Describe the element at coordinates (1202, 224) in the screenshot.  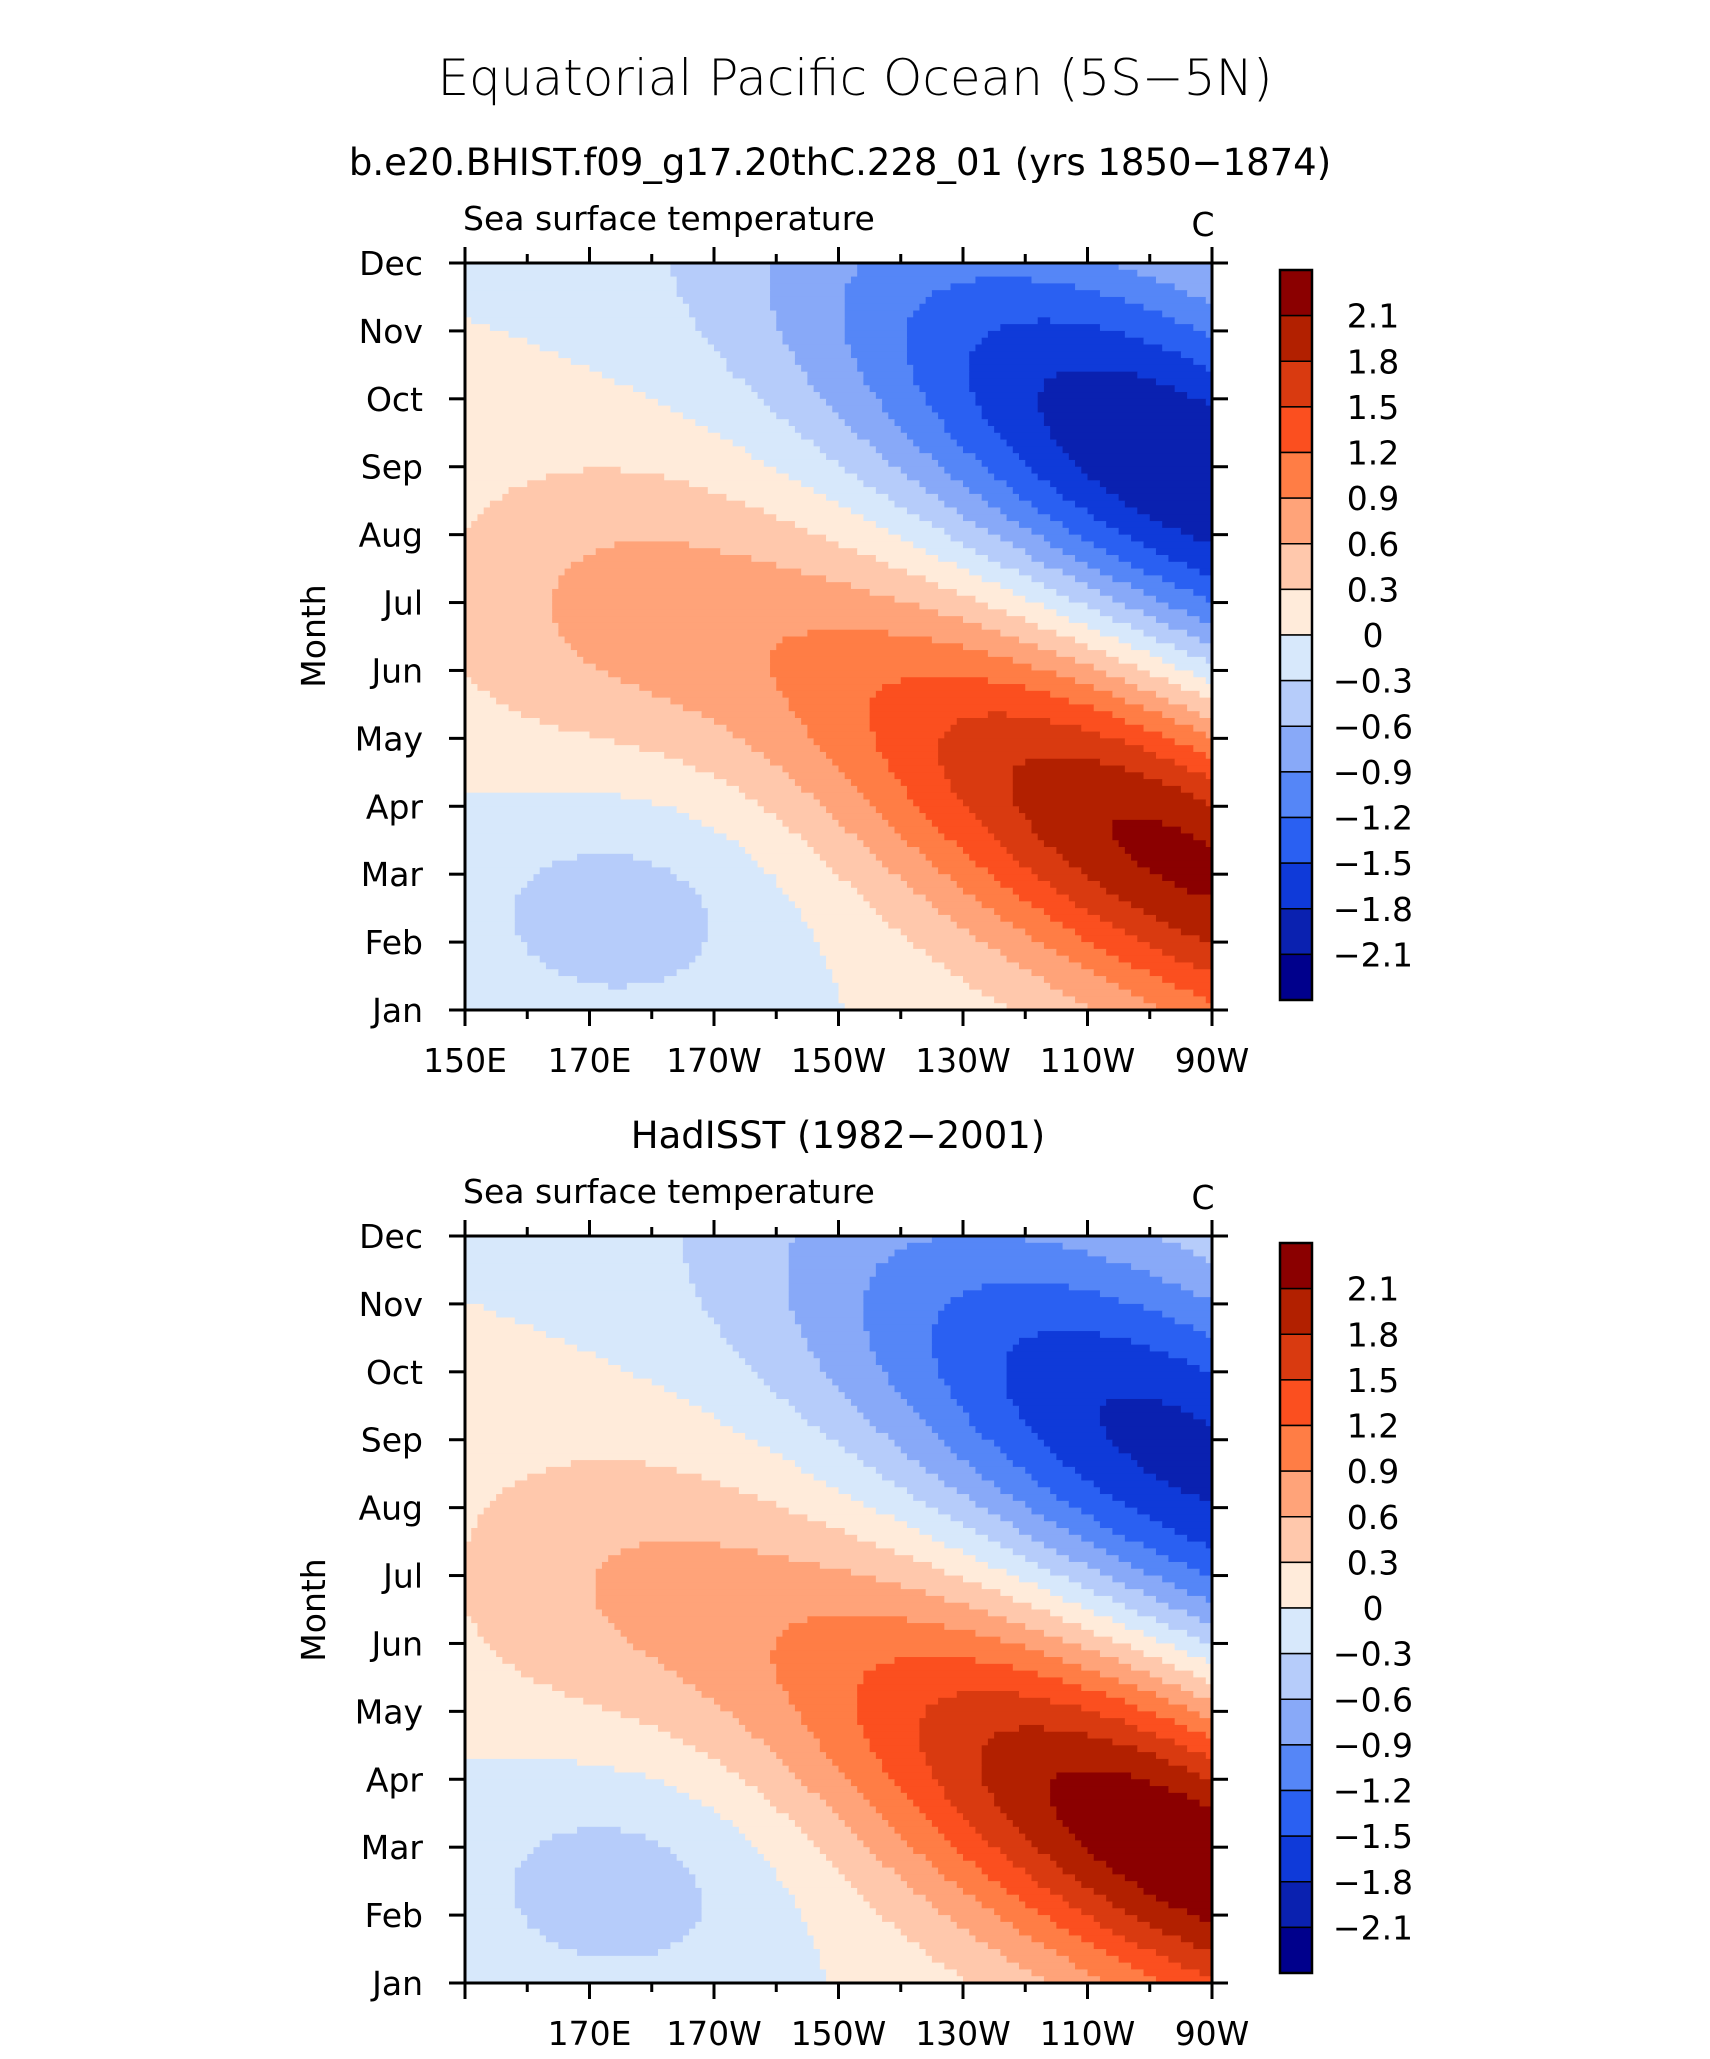
I see `panel-1-unit-label: C` at that location.